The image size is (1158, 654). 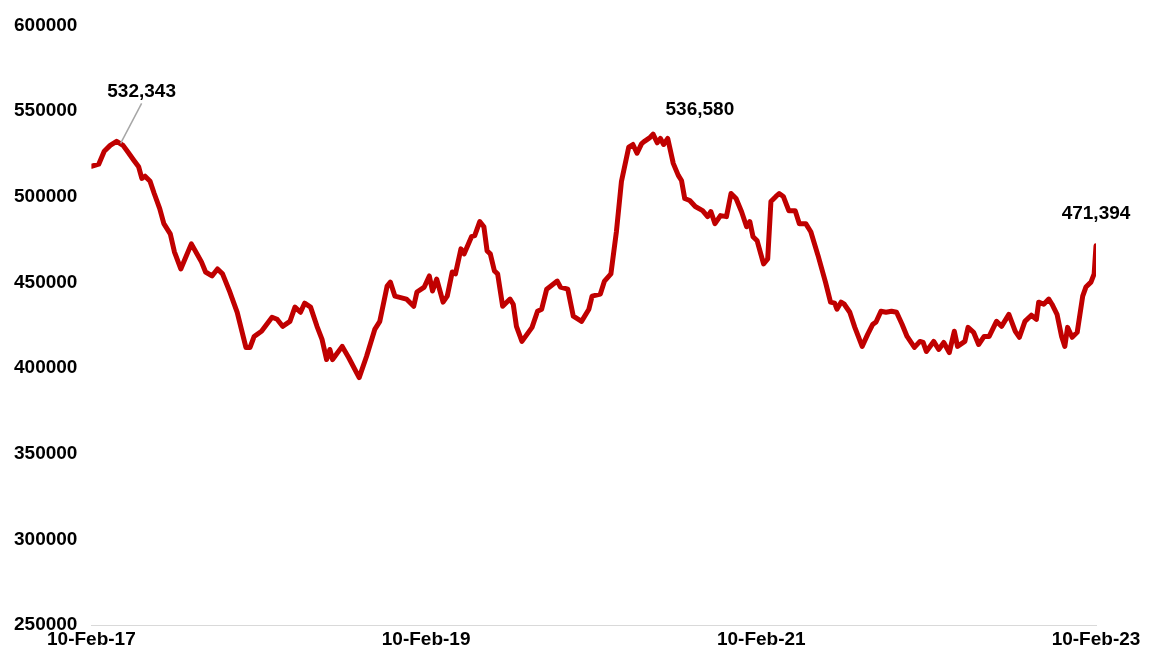 I want to click on y-tick-label: 500000, so click(x=46, y=196).